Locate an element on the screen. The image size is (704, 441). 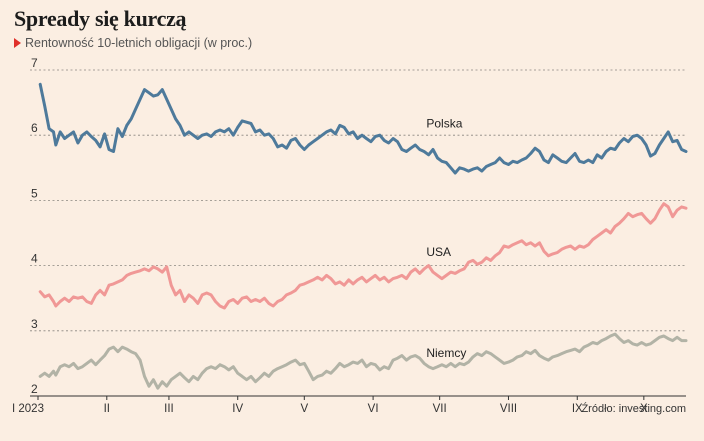
red-triangle-icon is located at coordinates (17, 43).